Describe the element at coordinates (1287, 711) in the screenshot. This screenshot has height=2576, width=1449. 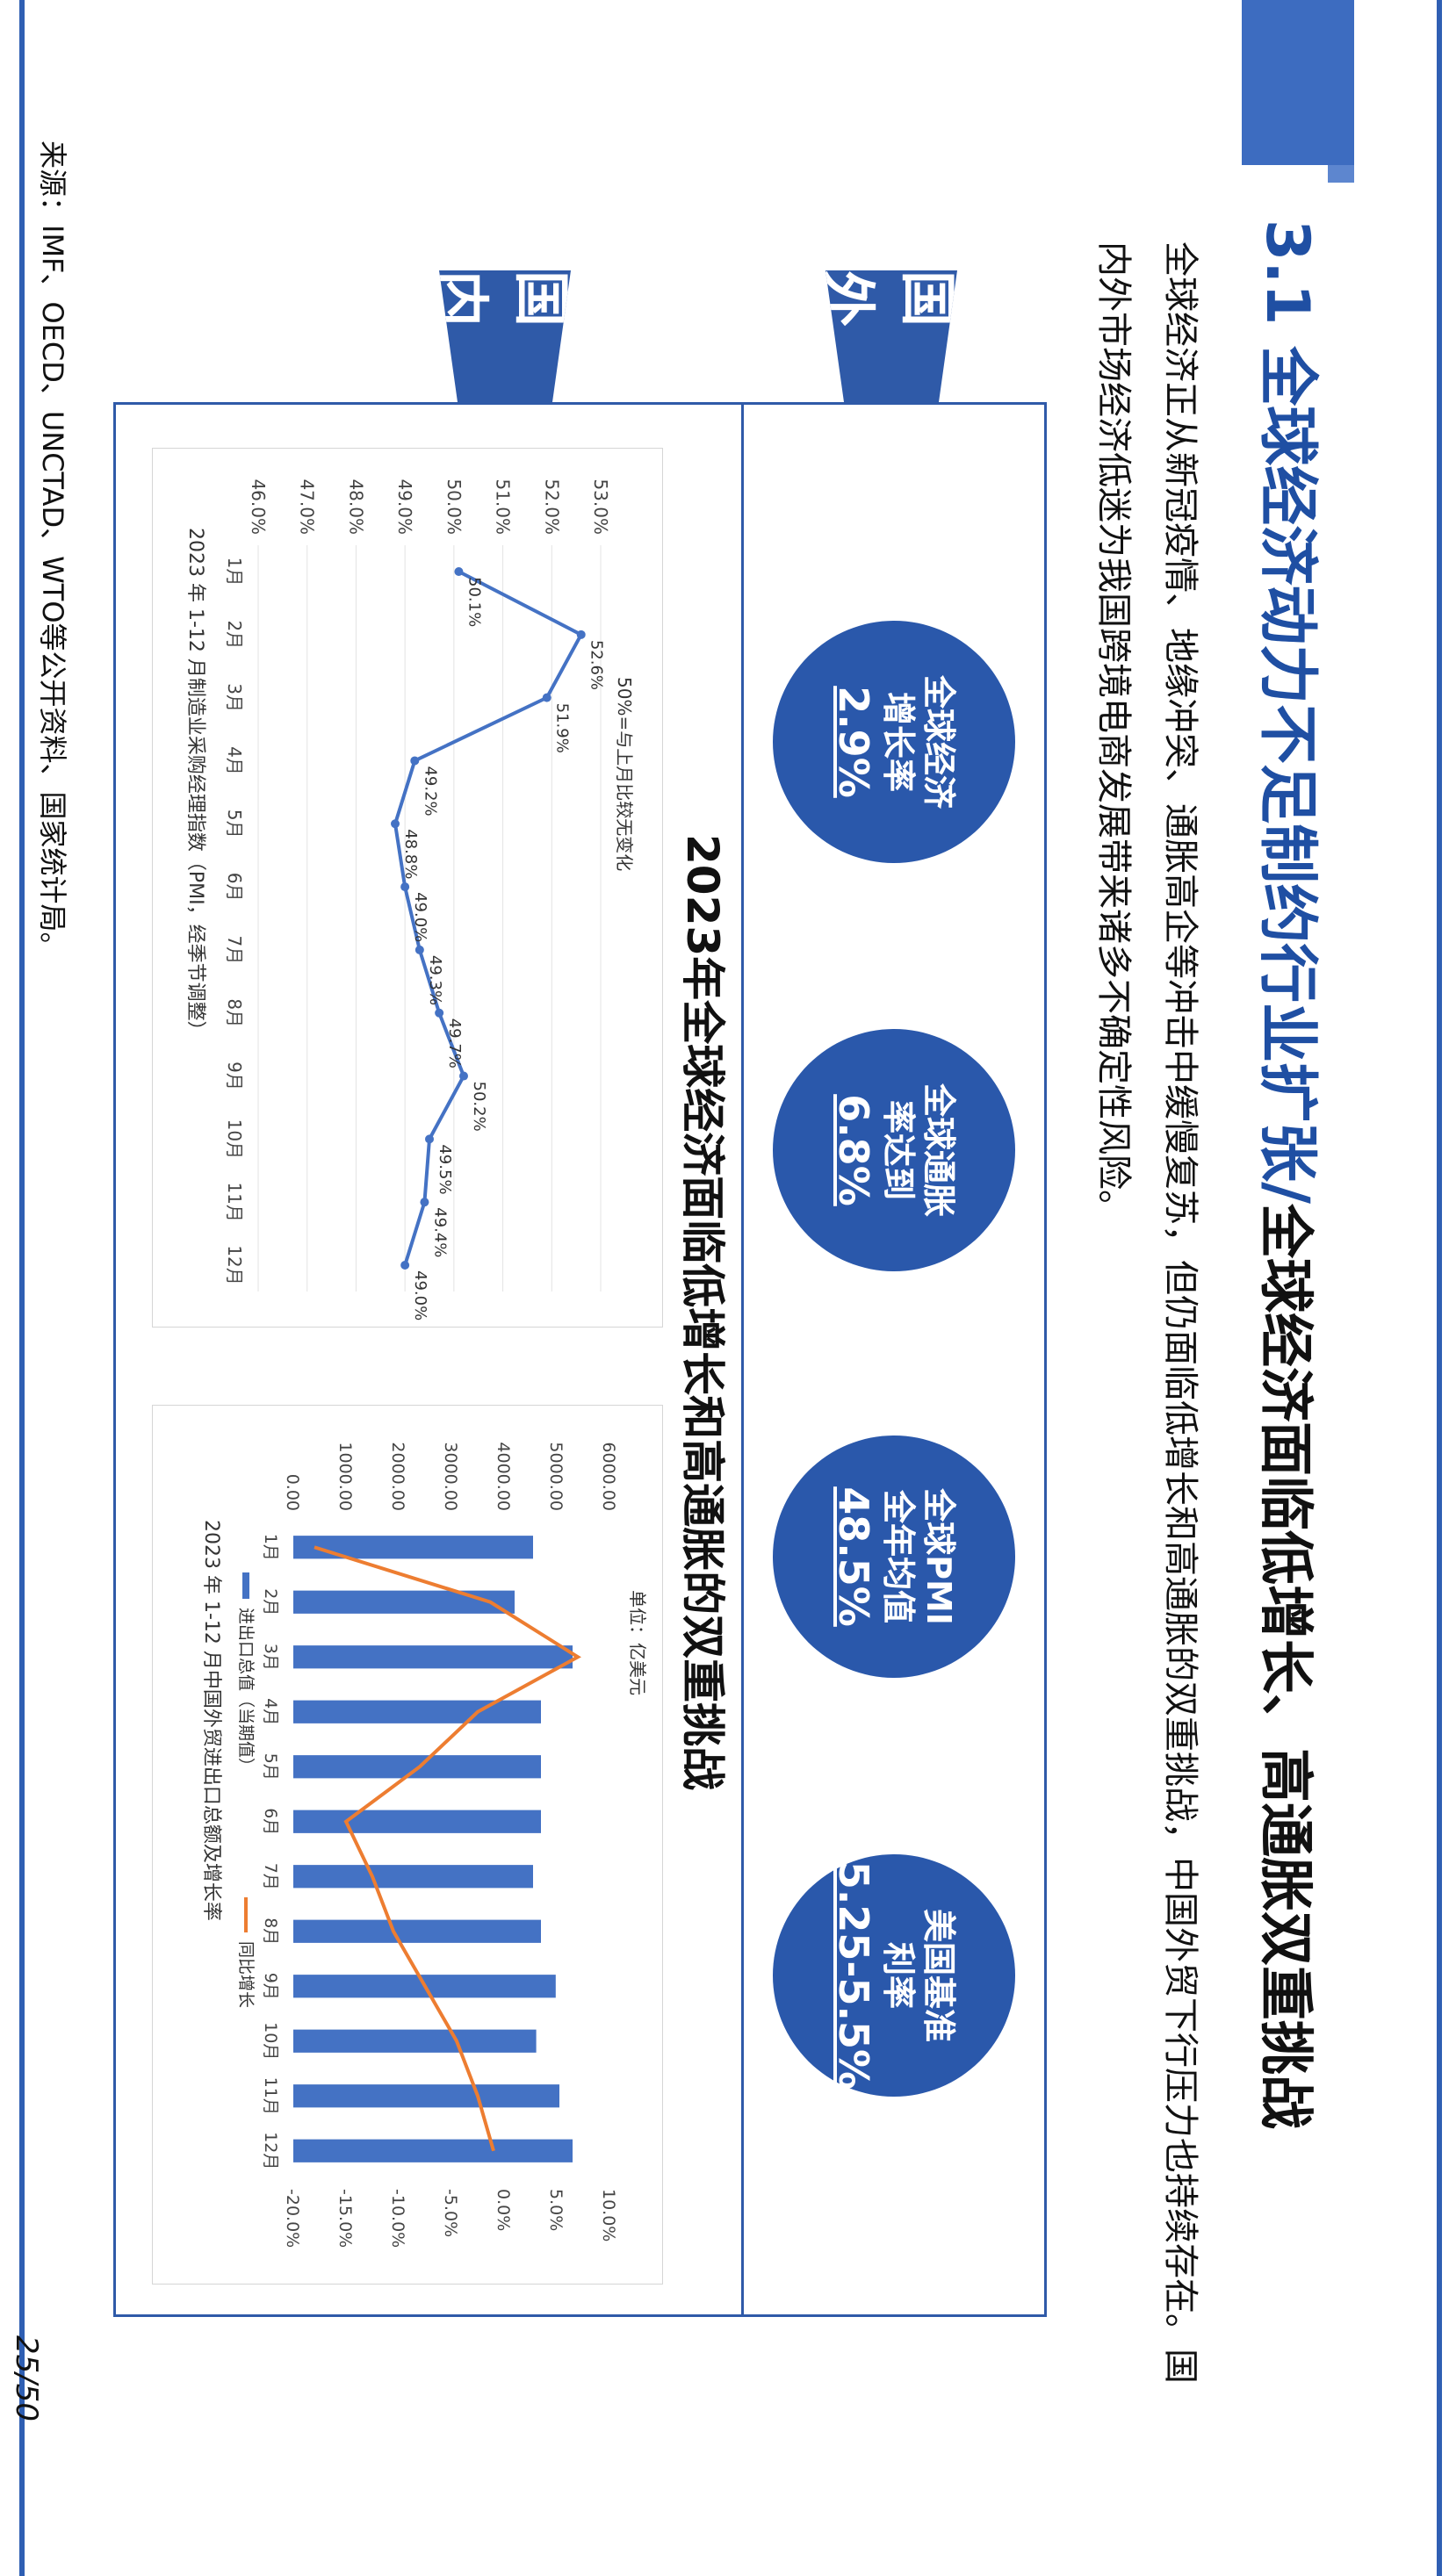
I see `title-main: 3.1 全球经济动力不足制约行业扩张/` at that location.